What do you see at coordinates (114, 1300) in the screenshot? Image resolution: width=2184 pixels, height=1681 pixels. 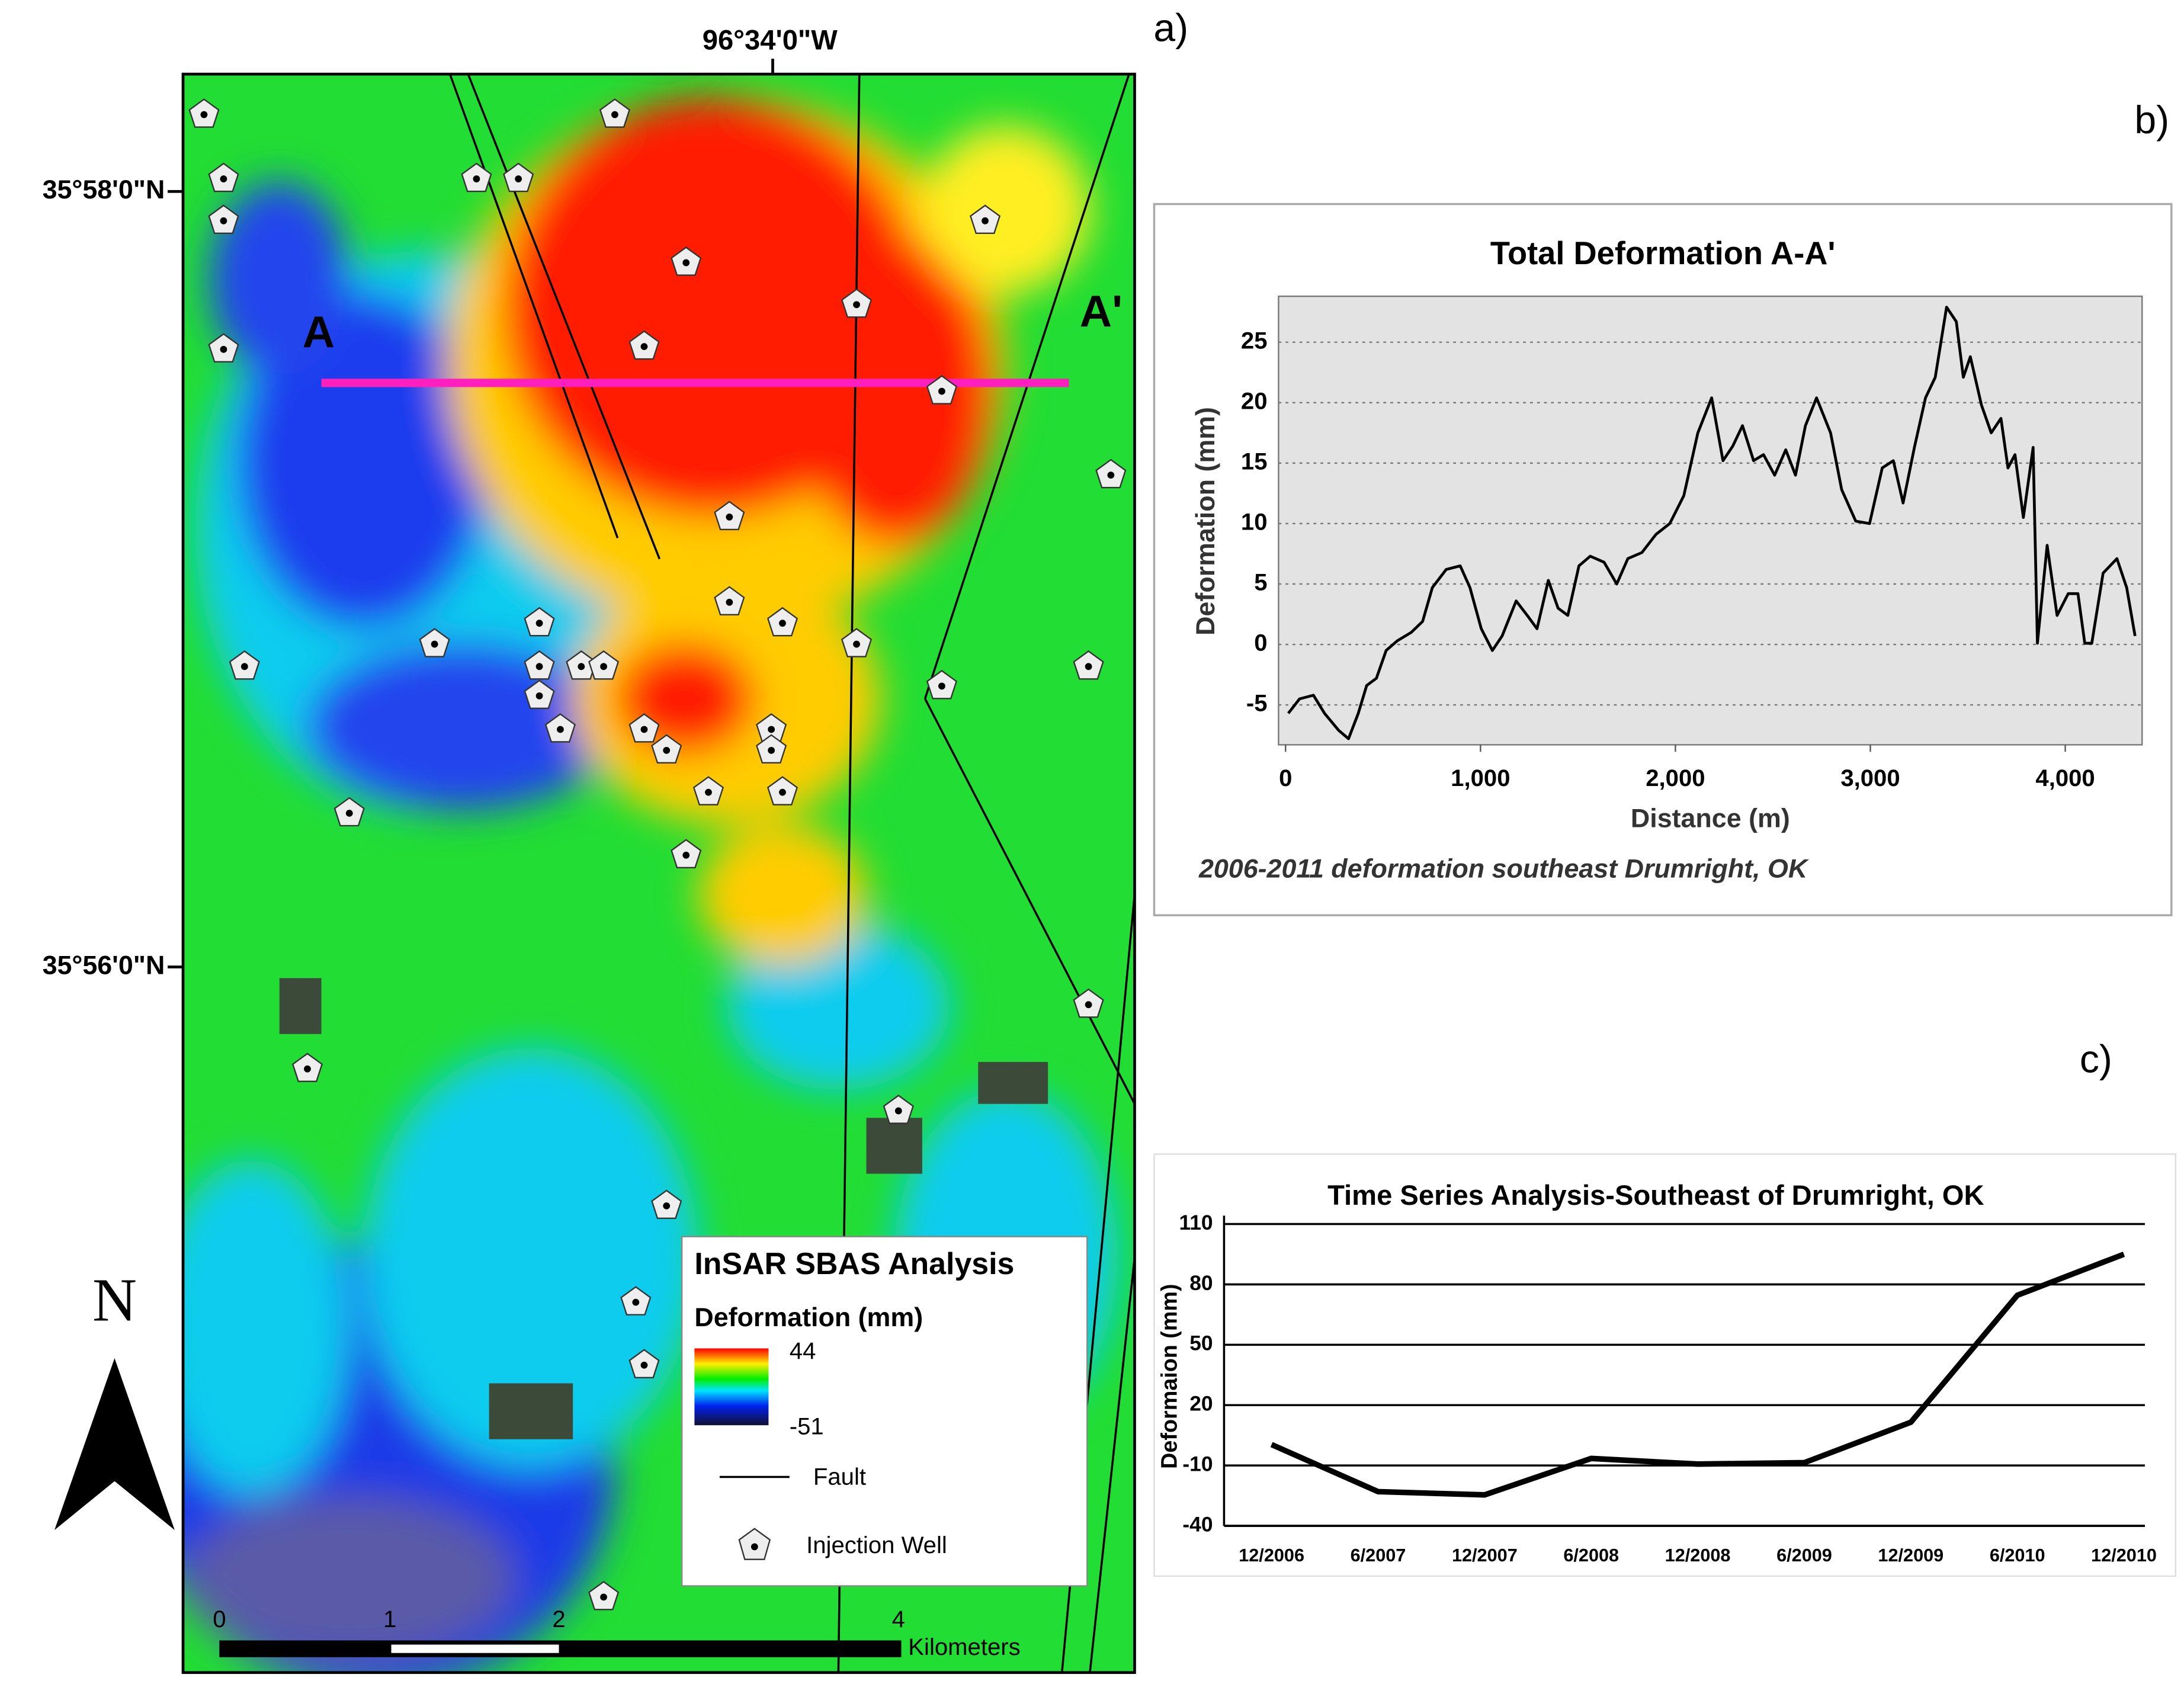 I see `north-label: N` at bounding box center [114, 1300].